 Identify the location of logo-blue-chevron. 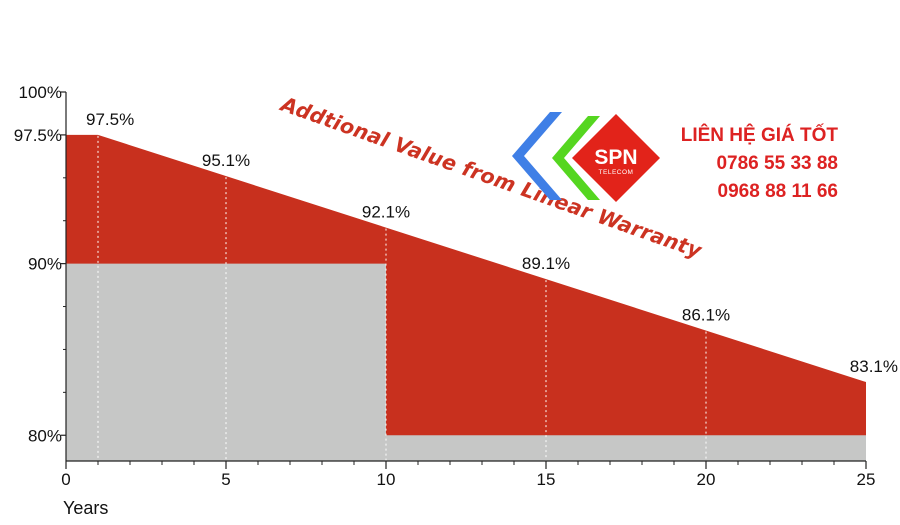
(537, 156).